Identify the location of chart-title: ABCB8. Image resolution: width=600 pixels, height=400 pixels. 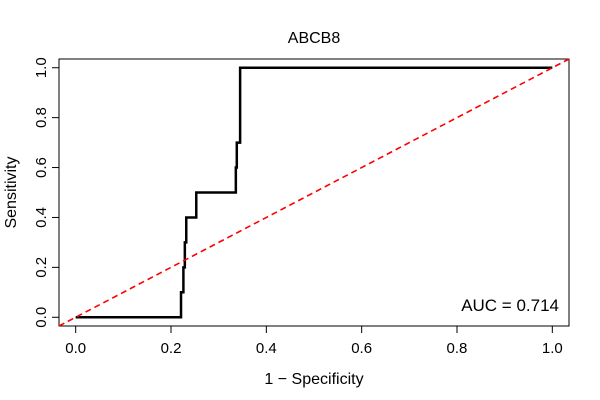
(314, 38).